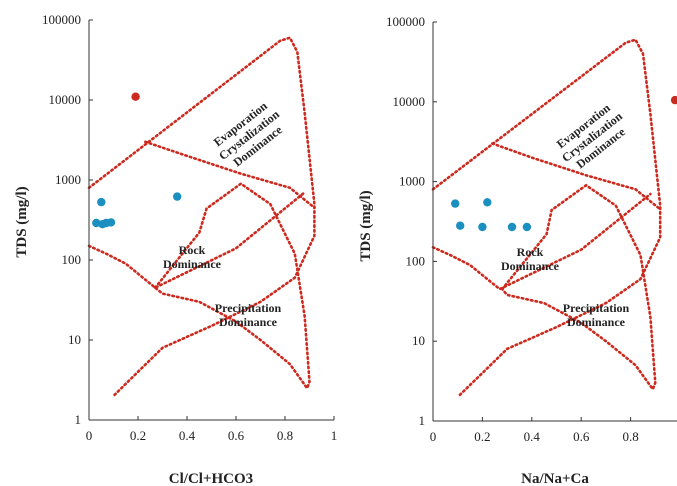 The image size is (677, 486). What do you see at coordinates (334, 435) in the screenshot?
I see `x-tick-label: 1` at bounding box center [334, 435].